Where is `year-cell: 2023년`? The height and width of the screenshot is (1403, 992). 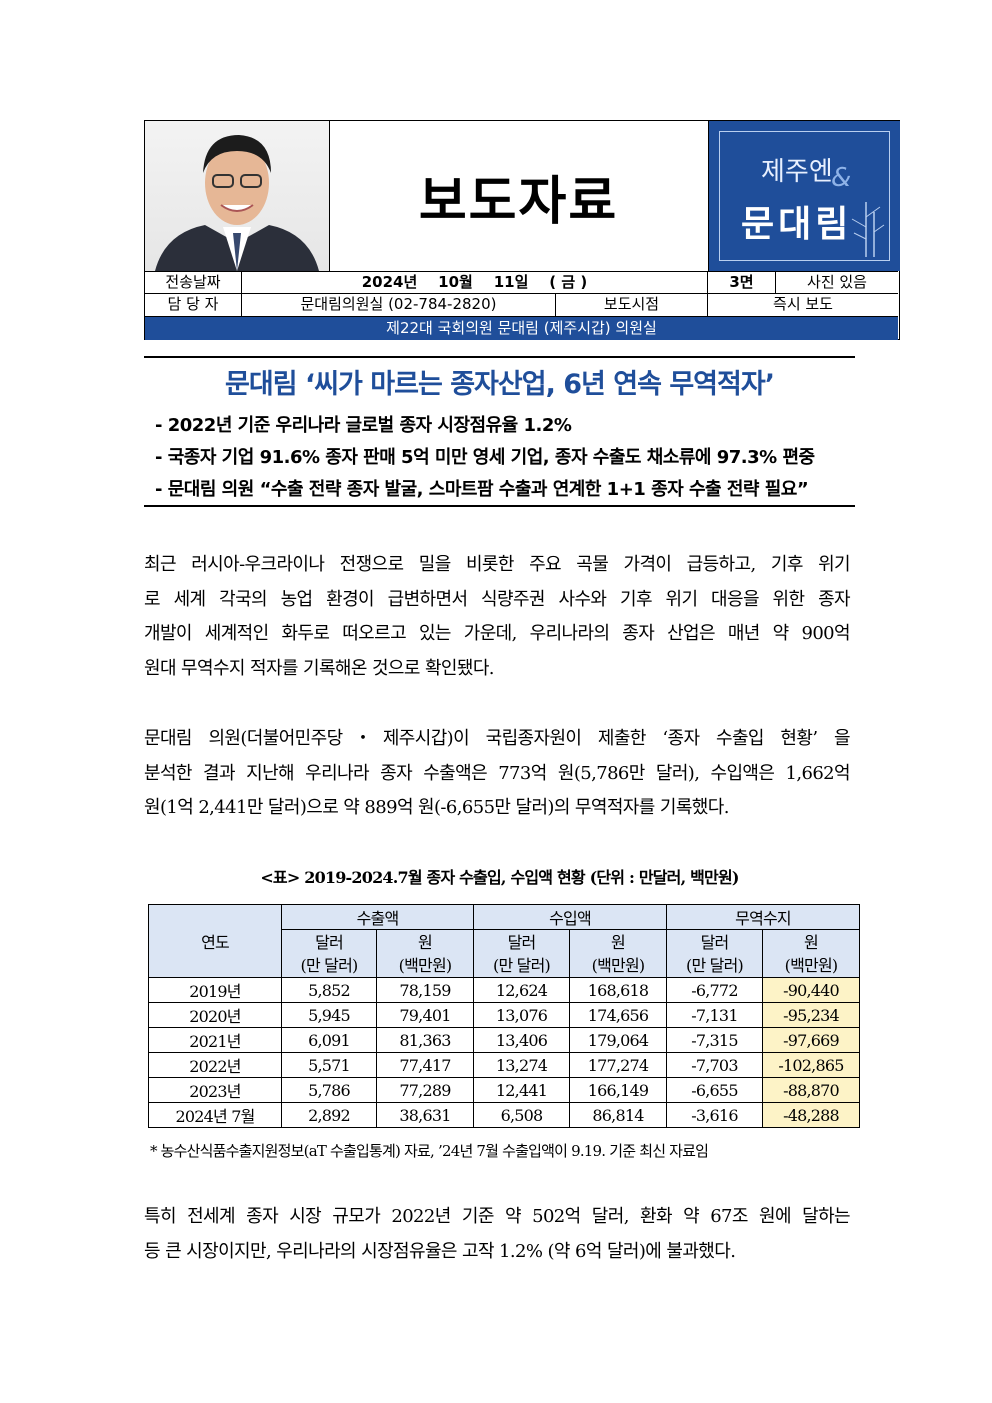 year-cell: 2023년 is located at coordinates (215, 1090).